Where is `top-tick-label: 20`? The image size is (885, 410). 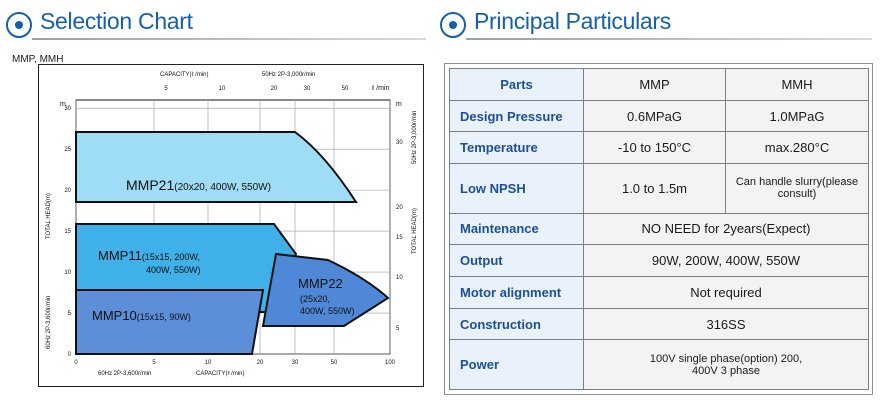 top-tick-label: 20 is located at coordinates (274, 89).